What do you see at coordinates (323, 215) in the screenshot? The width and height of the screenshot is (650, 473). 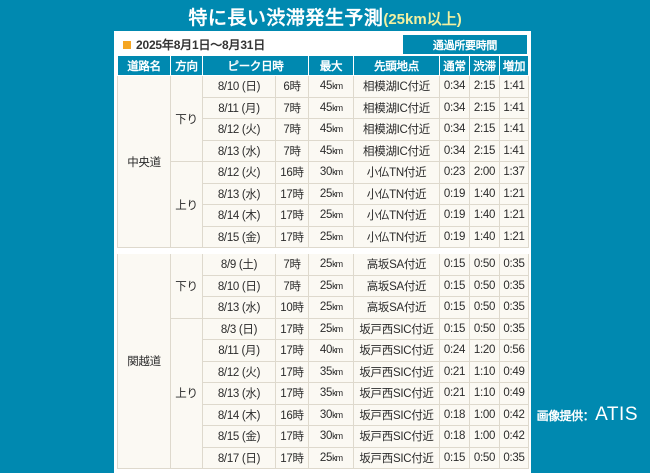 I see `table-row: 8/14 (木) 17時 25km 小仏TN付近 0:19 1:40 1:21` at bounding box center [323, 215].